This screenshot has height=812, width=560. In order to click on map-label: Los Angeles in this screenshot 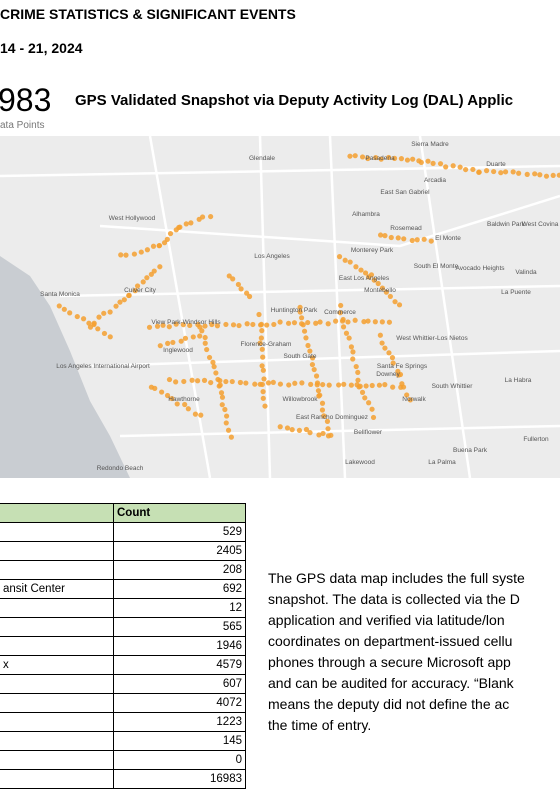, I will do `click(272, 256)`.